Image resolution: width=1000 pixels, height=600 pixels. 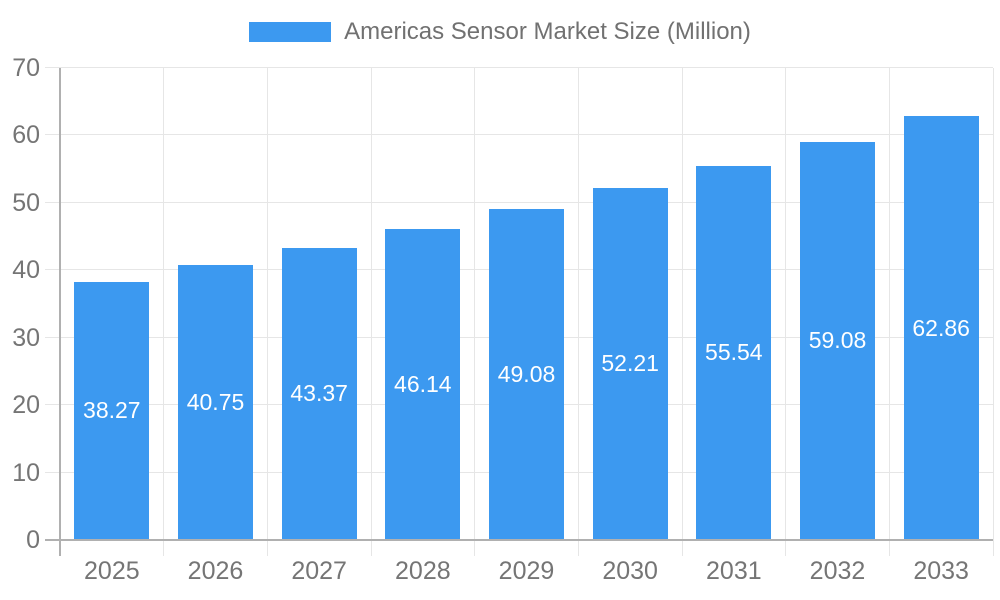 I want to click on chart-legend: Americas Sensor Market Size (Million), so click(x=500, y=32).